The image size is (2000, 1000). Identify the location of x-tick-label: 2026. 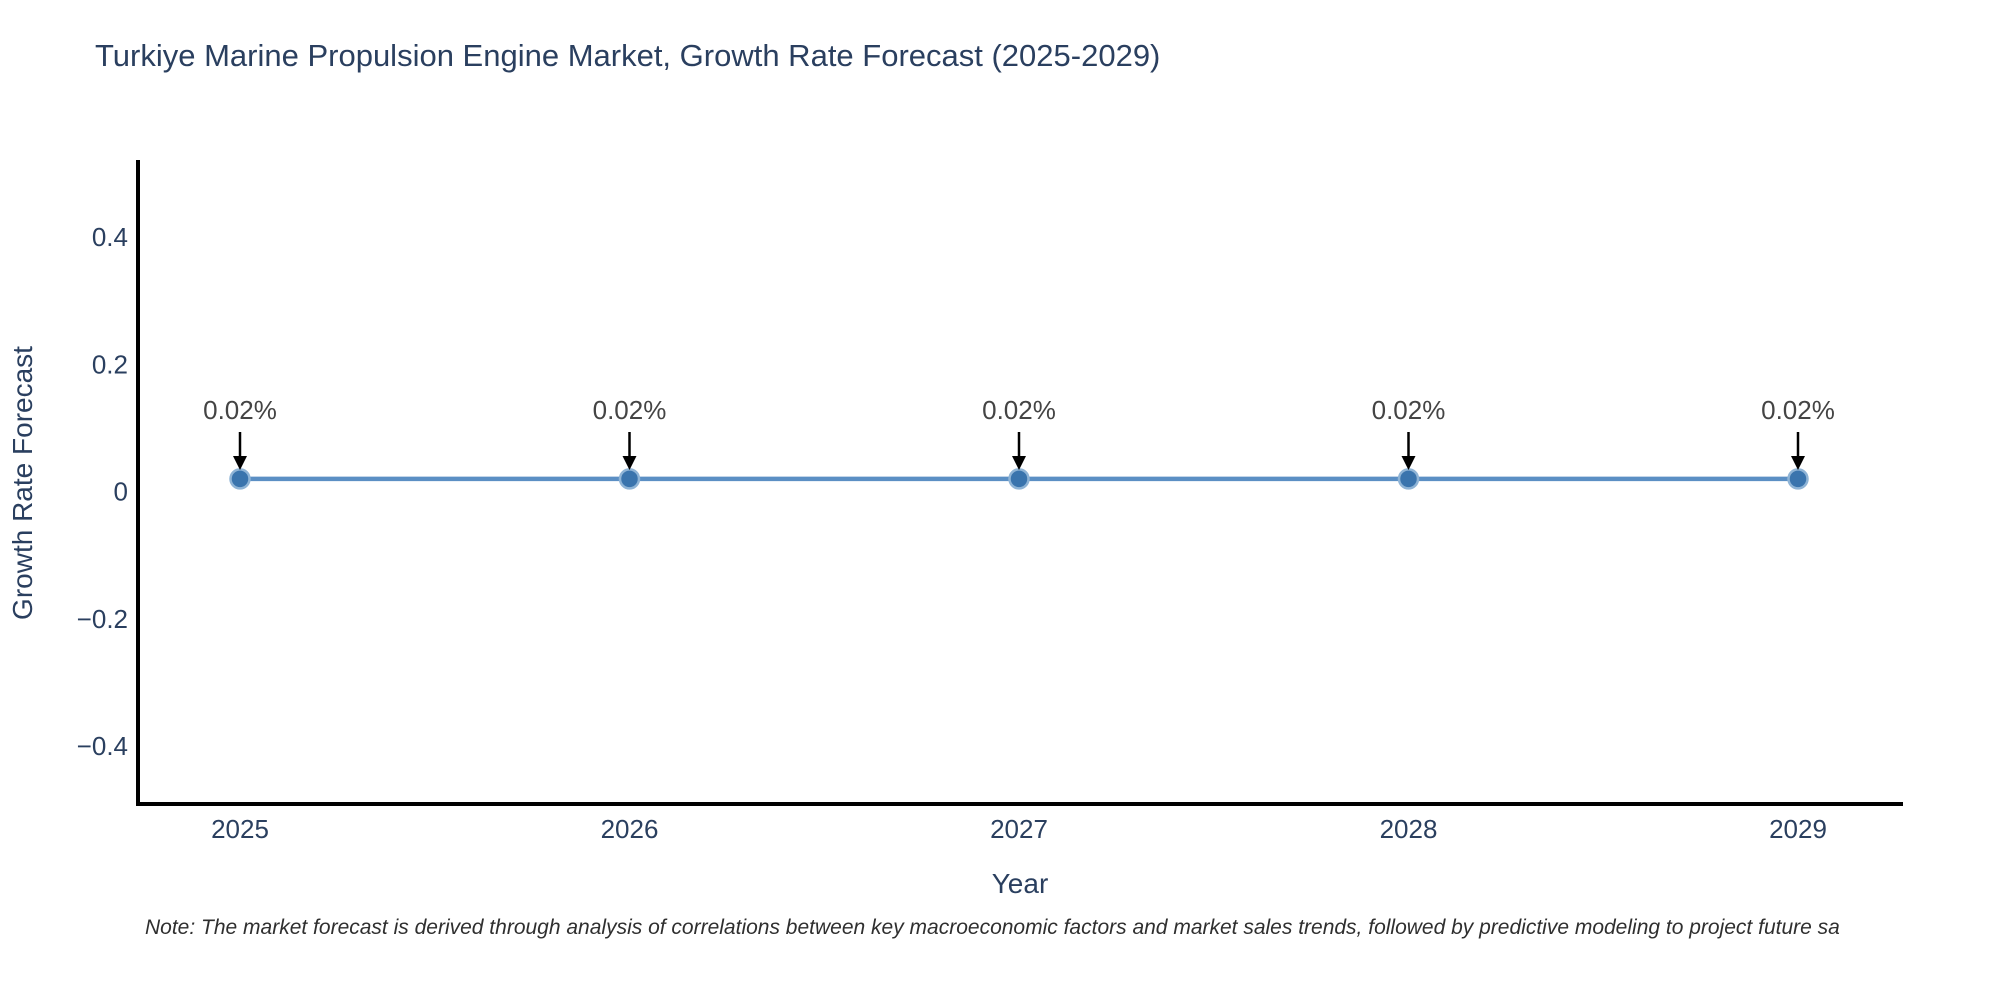
(630, 829).